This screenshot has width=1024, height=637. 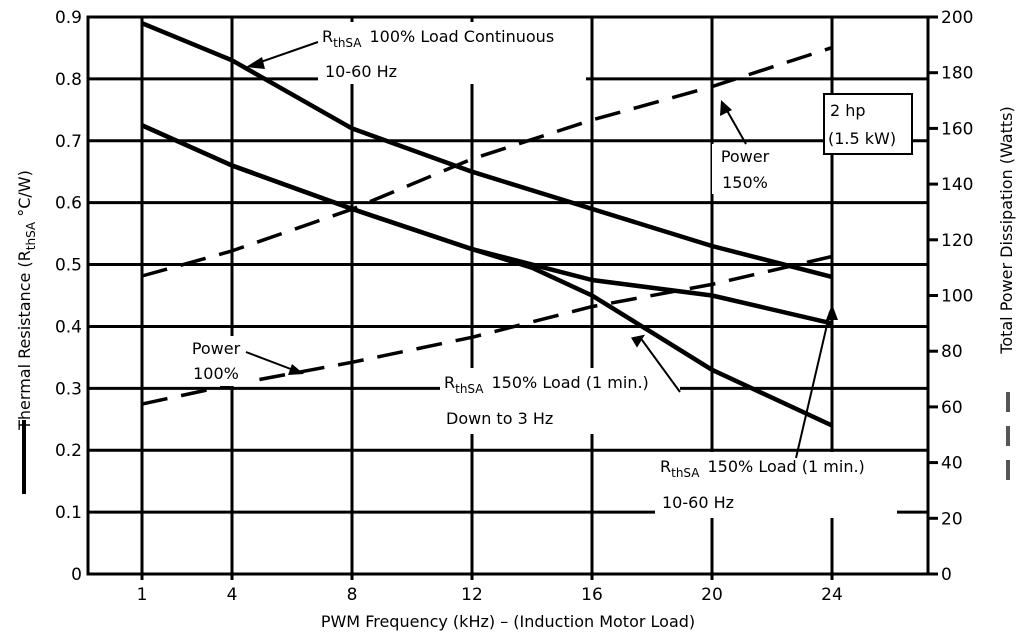 What do you see at coordinates (592, 595) in the screenshot?
I see `x-tick-label-16: 16` at bounding box center [592, 595].